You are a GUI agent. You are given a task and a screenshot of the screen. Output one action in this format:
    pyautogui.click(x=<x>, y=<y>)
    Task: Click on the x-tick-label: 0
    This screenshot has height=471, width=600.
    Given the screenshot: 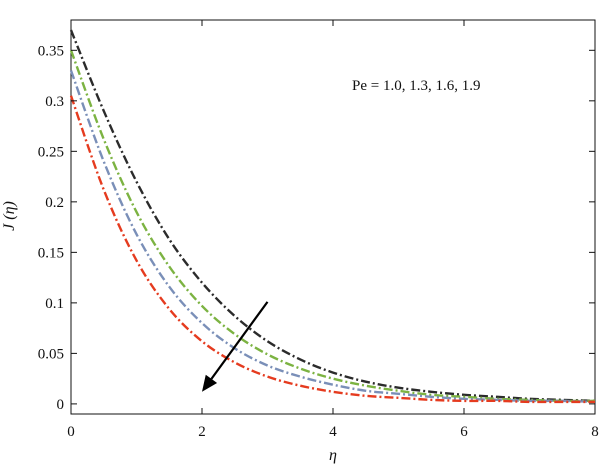 What is the action you would take?
    pyautogui.click(x=71, y=432)
    